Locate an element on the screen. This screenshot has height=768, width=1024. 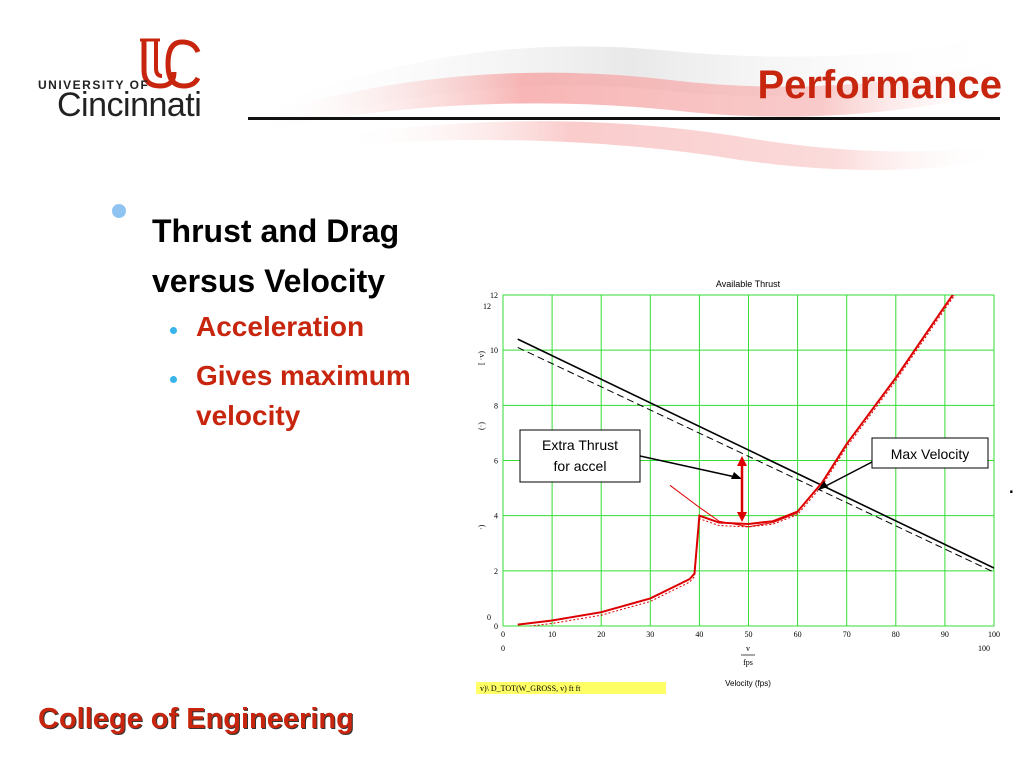
x-tick-label: 20 is located at coordinates (601, 634).